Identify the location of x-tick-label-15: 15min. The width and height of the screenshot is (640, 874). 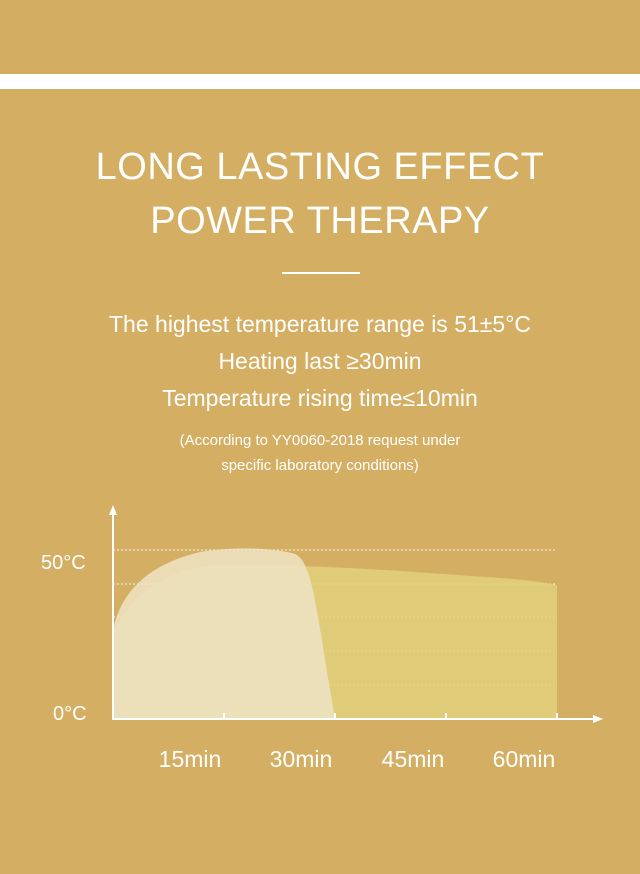
(190, 759).